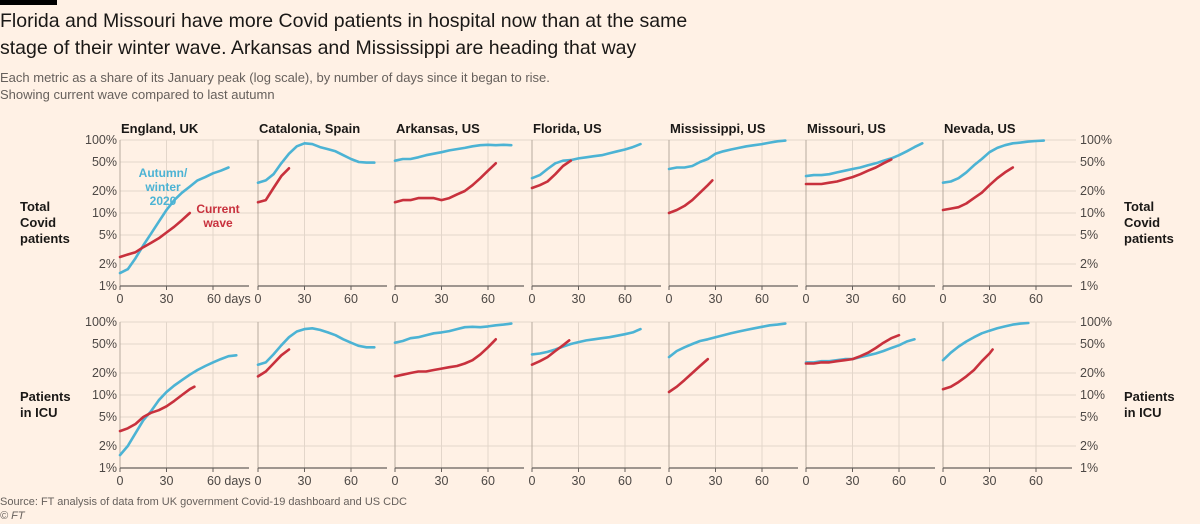 This screenshot has height=524, width=1200. What do you see at coordinates (1139, 206) in the screenshot?
I see `row-label-right: Total` at bounding box center [1139, 206].